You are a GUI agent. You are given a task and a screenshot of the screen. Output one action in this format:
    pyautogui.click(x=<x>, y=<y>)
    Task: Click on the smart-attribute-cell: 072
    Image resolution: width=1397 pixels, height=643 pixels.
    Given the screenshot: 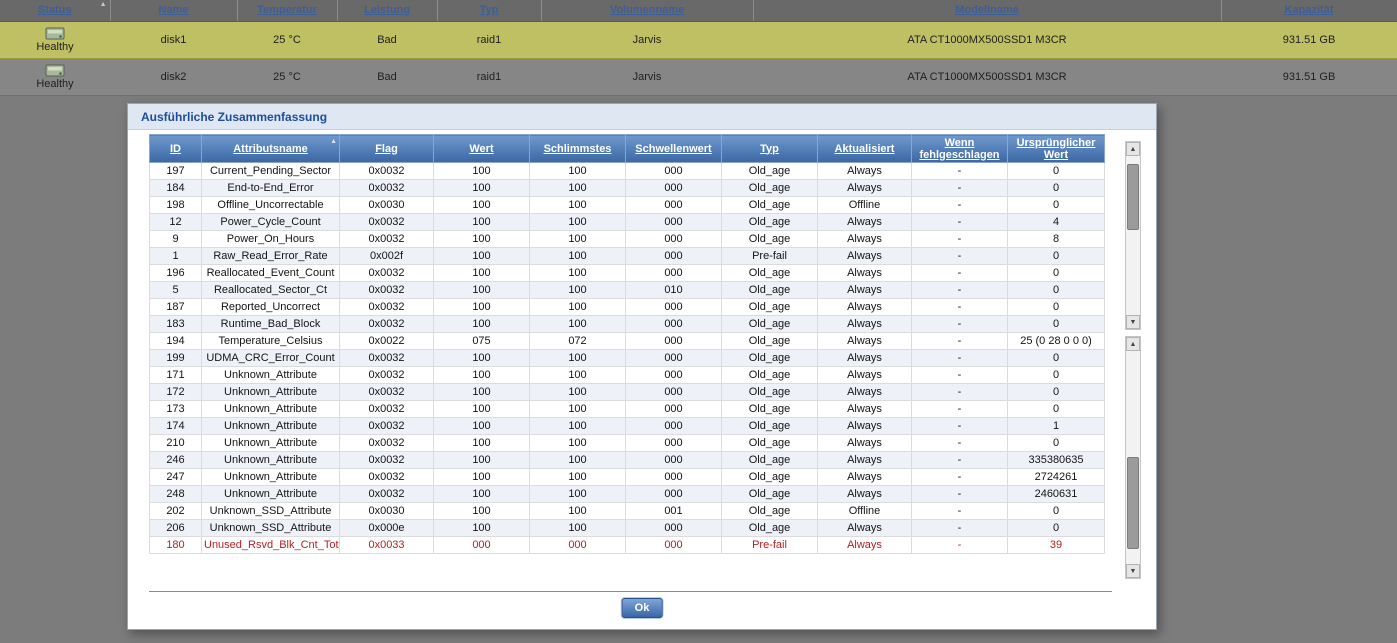 What is the action you would take?
    pyautogui.click(x=577, y=341)
    